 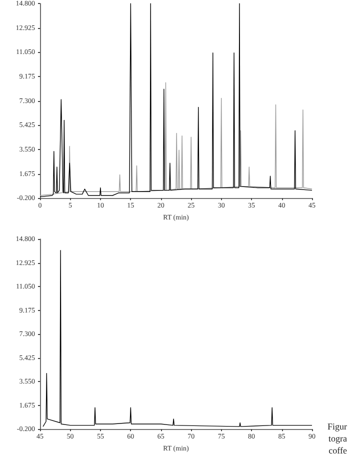 What do you see at coordinates (338, 439) in the screenshot?
I see `text: togra` at bounding box center [338, 439].